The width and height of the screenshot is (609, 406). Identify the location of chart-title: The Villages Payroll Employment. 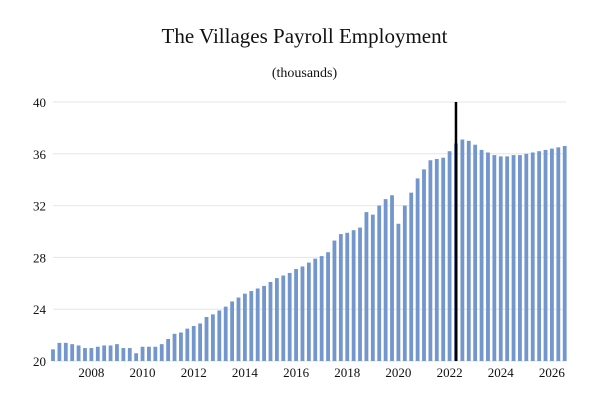
(304, 36).